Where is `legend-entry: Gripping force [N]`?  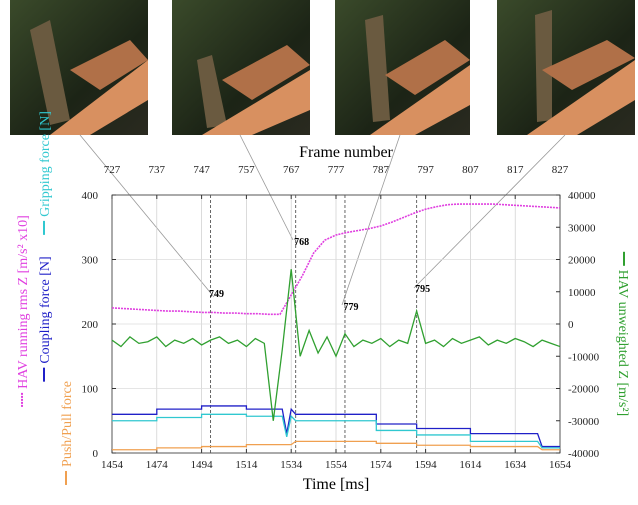
legend-entry: Gripping force [N] is located at coordinates (45, 173).